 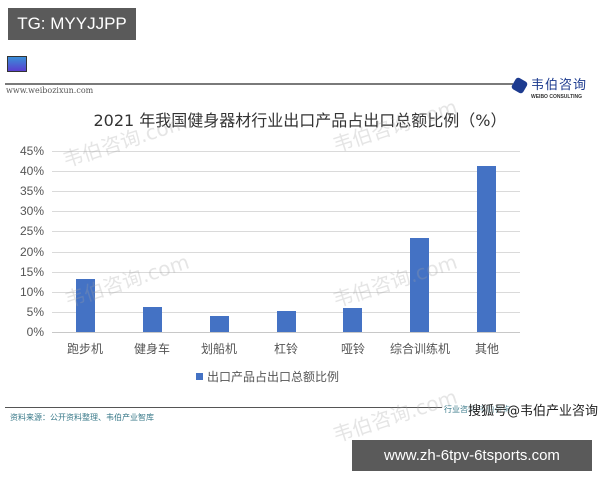 What do you see at coordinates (31, 151) in the screenshot?
I see `y-tick-label: 45%` at bounding box center [31, 151].